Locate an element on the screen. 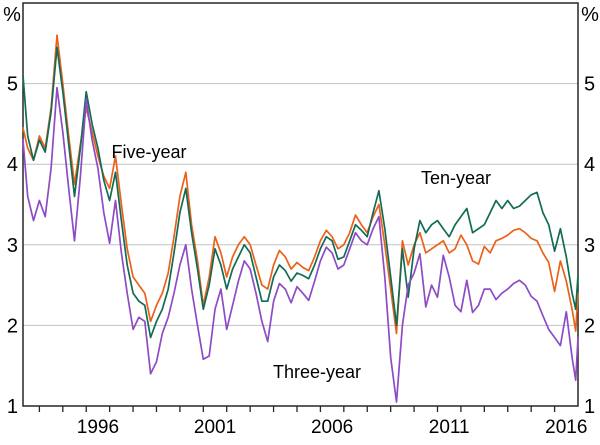 The width and height of the screenshot is (600, 445). x-axis-label-2001: 2001 is located at coordinates (215, 427).